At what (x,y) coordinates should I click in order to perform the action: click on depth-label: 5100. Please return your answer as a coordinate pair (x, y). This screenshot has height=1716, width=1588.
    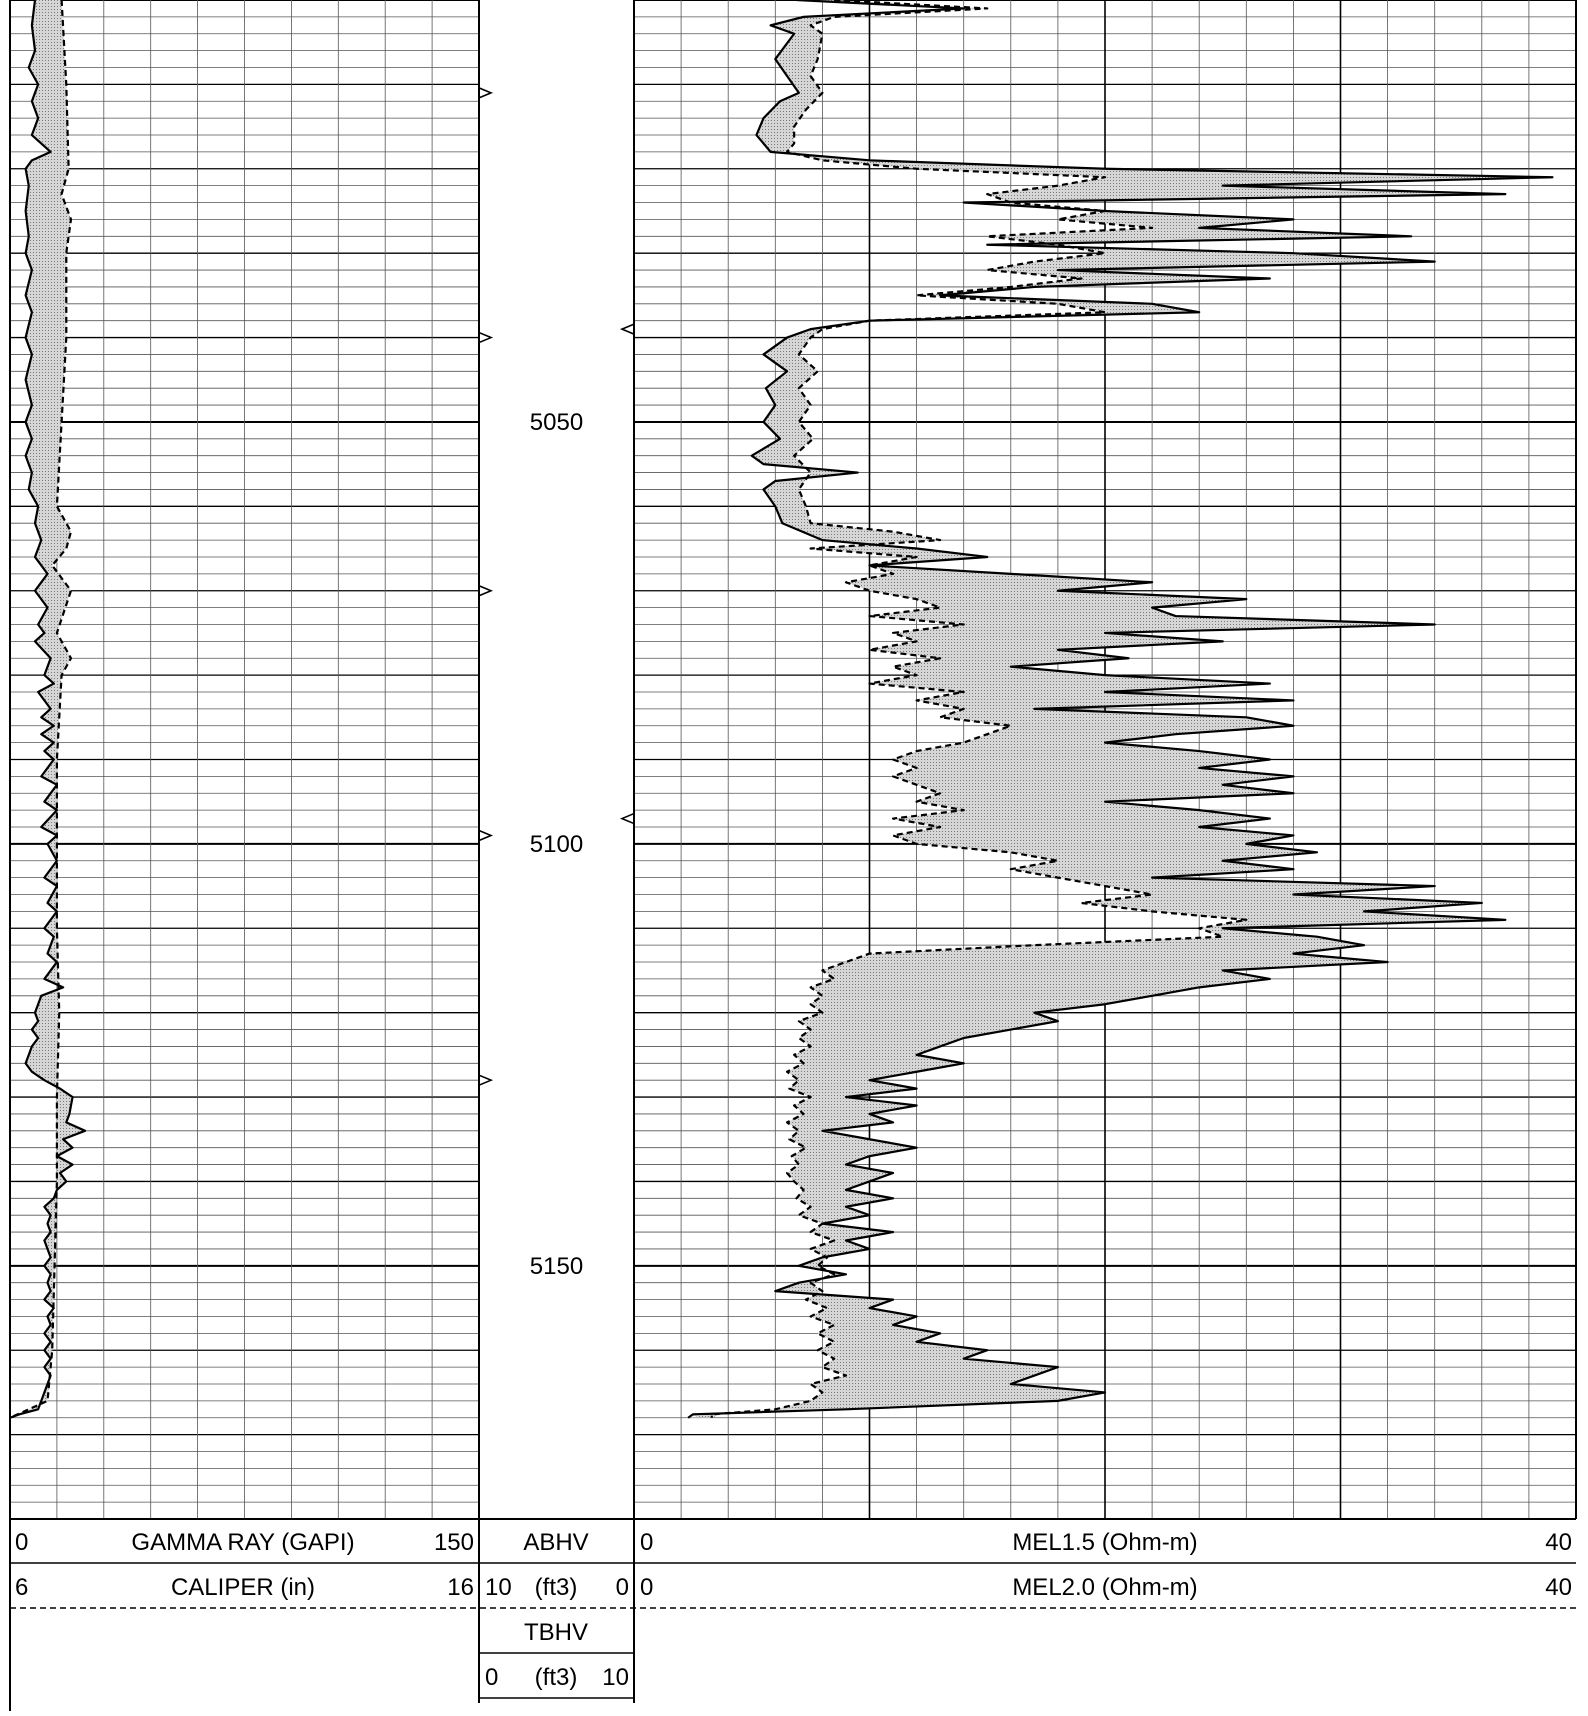
    Looking at the image, I should click on (556, 844).